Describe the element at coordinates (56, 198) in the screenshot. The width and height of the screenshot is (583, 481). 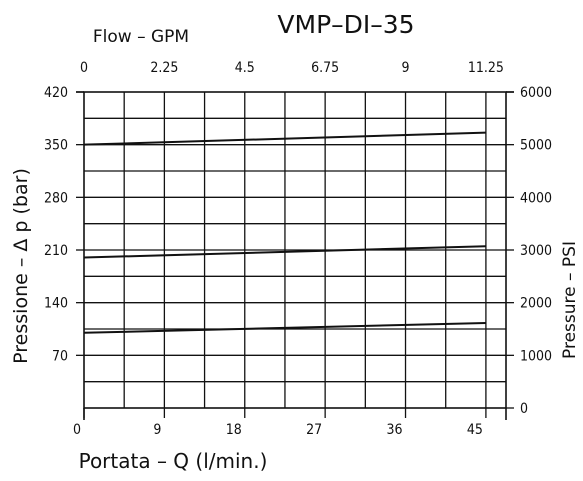
I see `y-tick-label: 280` at that location.